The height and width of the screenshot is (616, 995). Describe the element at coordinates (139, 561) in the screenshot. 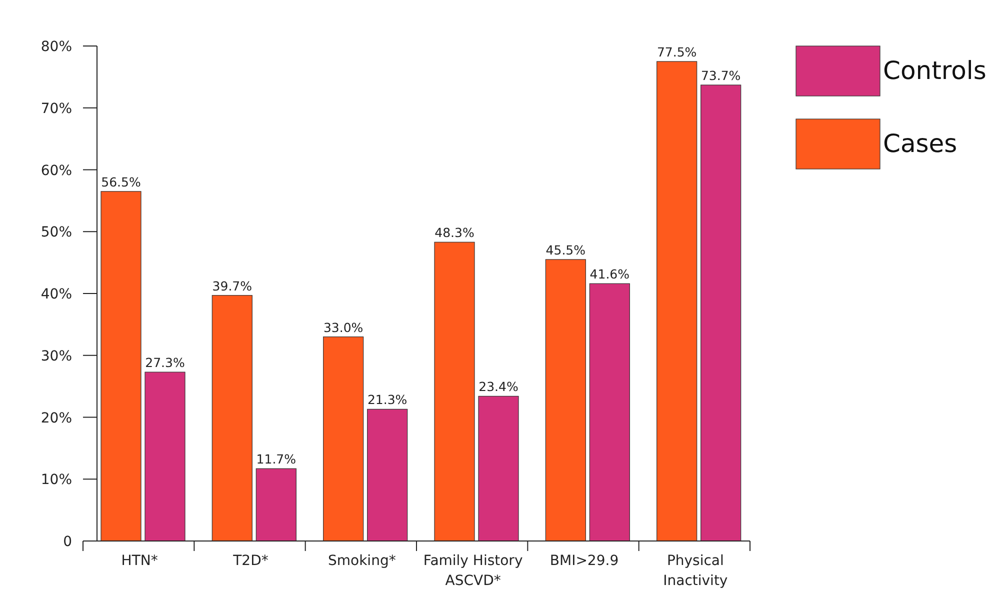

I see `x-tick-label: HTN*` at that location.